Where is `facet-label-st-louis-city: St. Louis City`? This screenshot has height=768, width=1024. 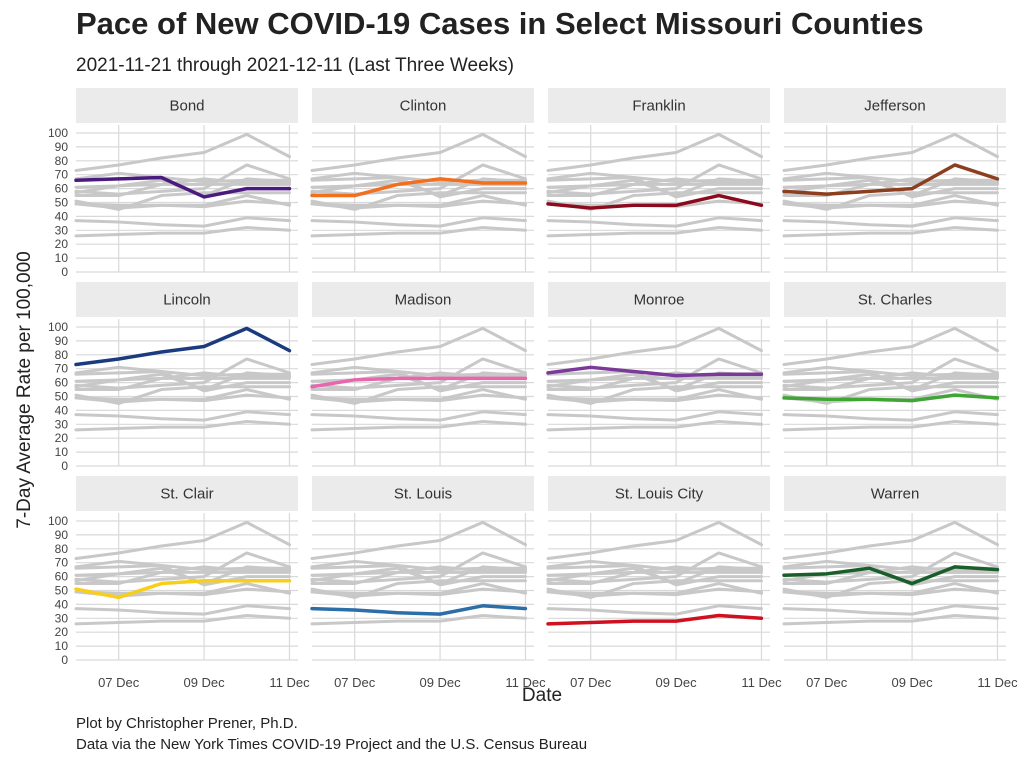 facet-label-st-louis-city: St. Louis City is located at coordinates (659, 494).